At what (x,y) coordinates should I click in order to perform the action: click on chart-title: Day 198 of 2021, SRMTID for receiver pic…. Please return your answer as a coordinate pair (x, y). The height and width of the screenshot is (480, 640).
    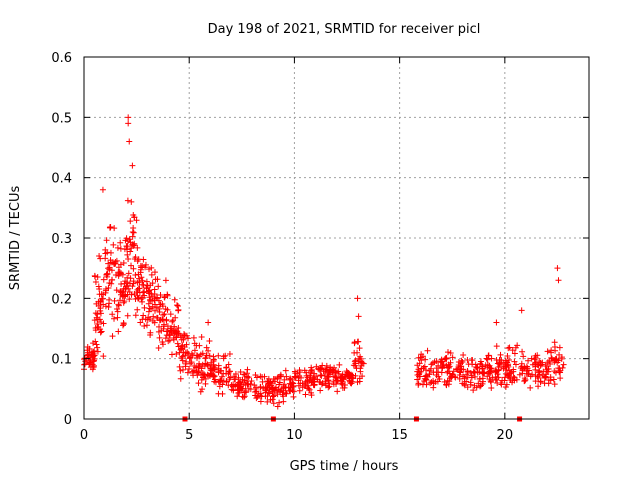
    Looking at the image, I should click on (344, 29).